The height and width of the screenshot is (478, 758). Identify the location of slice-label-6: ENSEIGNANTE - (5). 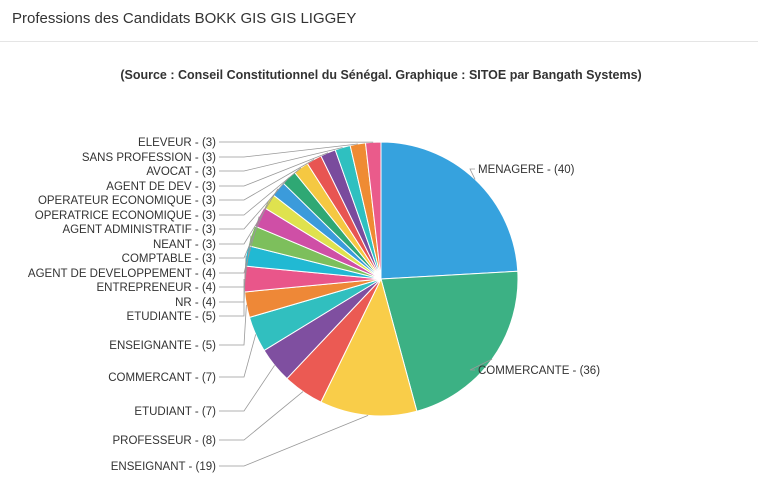
(162, 346).